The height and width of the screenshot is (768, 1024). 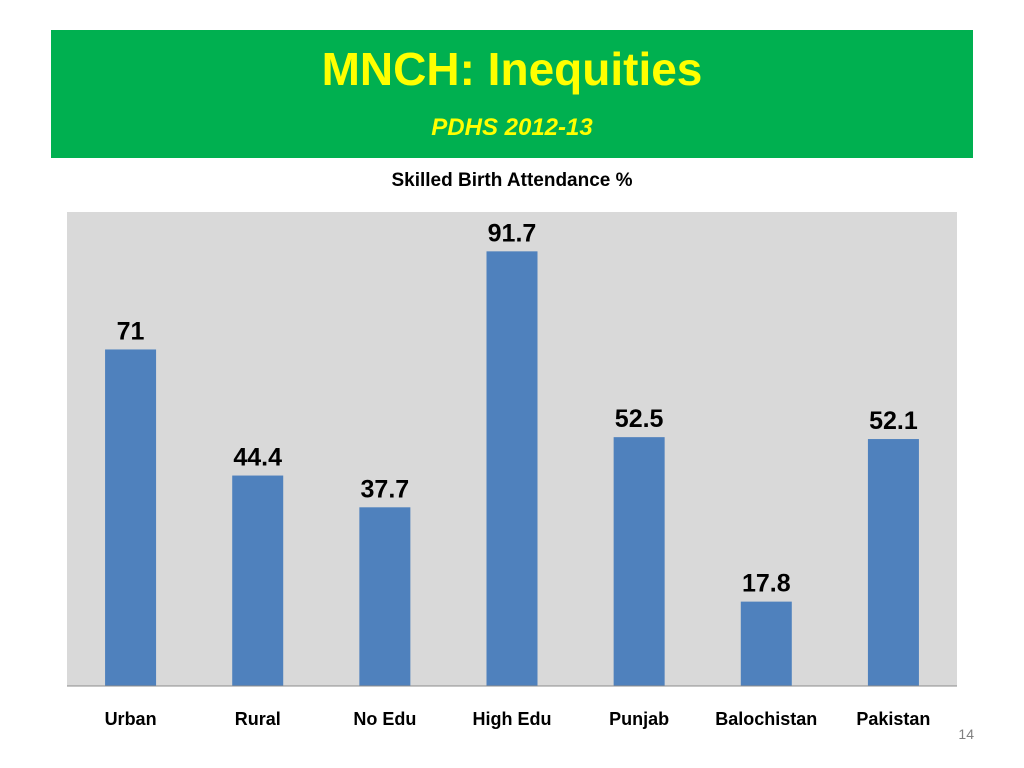 I want to click on x-tick-label: Rural, so click(x=258, y=719).